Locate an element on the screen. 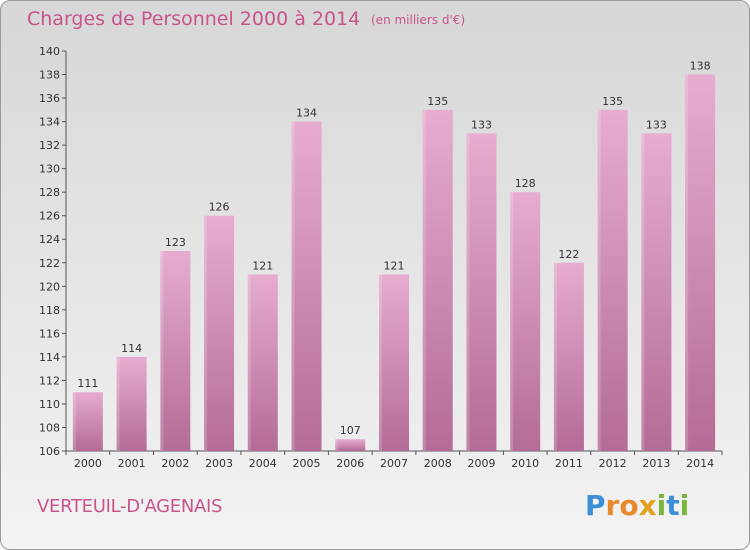 The height and width of the screenshot is (550, 750). y-tick-label: 124 is located at coordinates (49, 239).